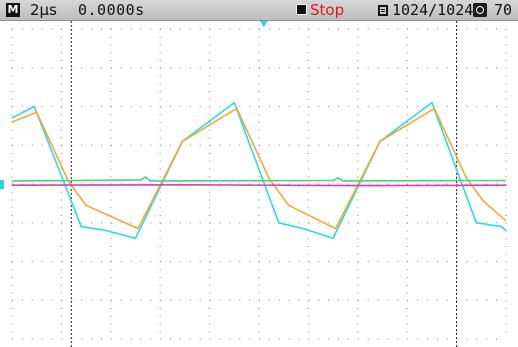 The image size is (518, 347). What do you see at coordinates (327, 10) in the screenshot?
I see `run-state-label: Stop` at bounding box center [327, 10].